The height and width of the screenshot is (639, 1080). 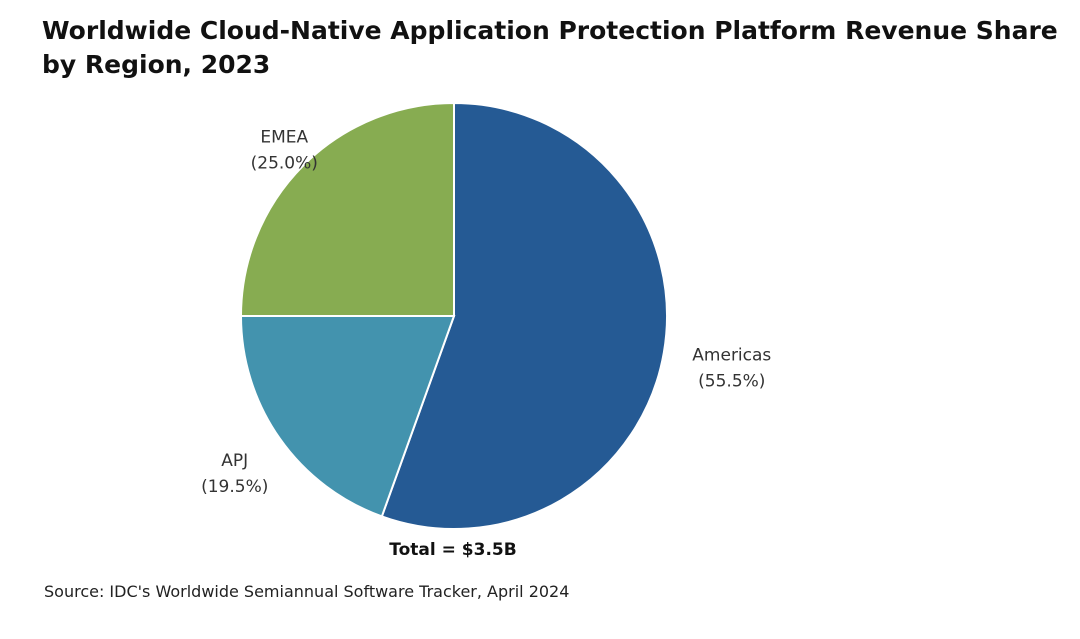 I want to click on slice-value-emea: (25.0%), so click(x=284, y=163).